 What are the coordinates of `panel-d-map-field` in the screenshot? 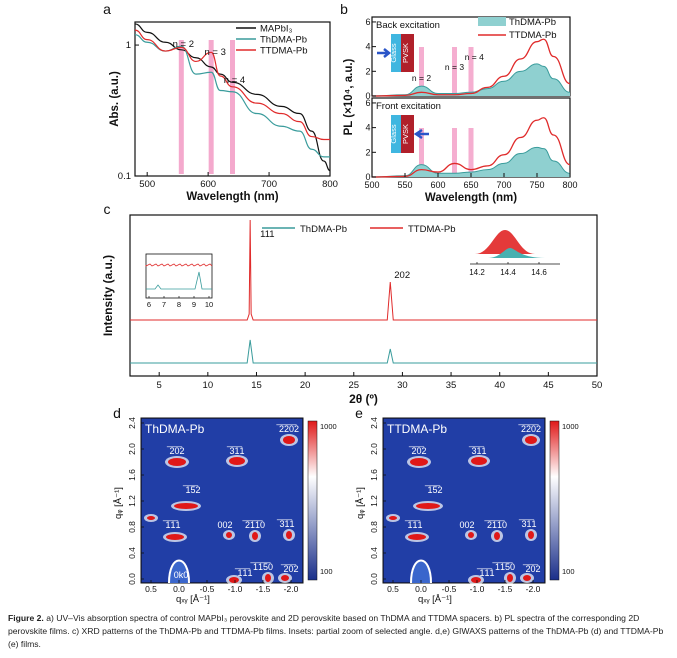 It's located at (222, 500).